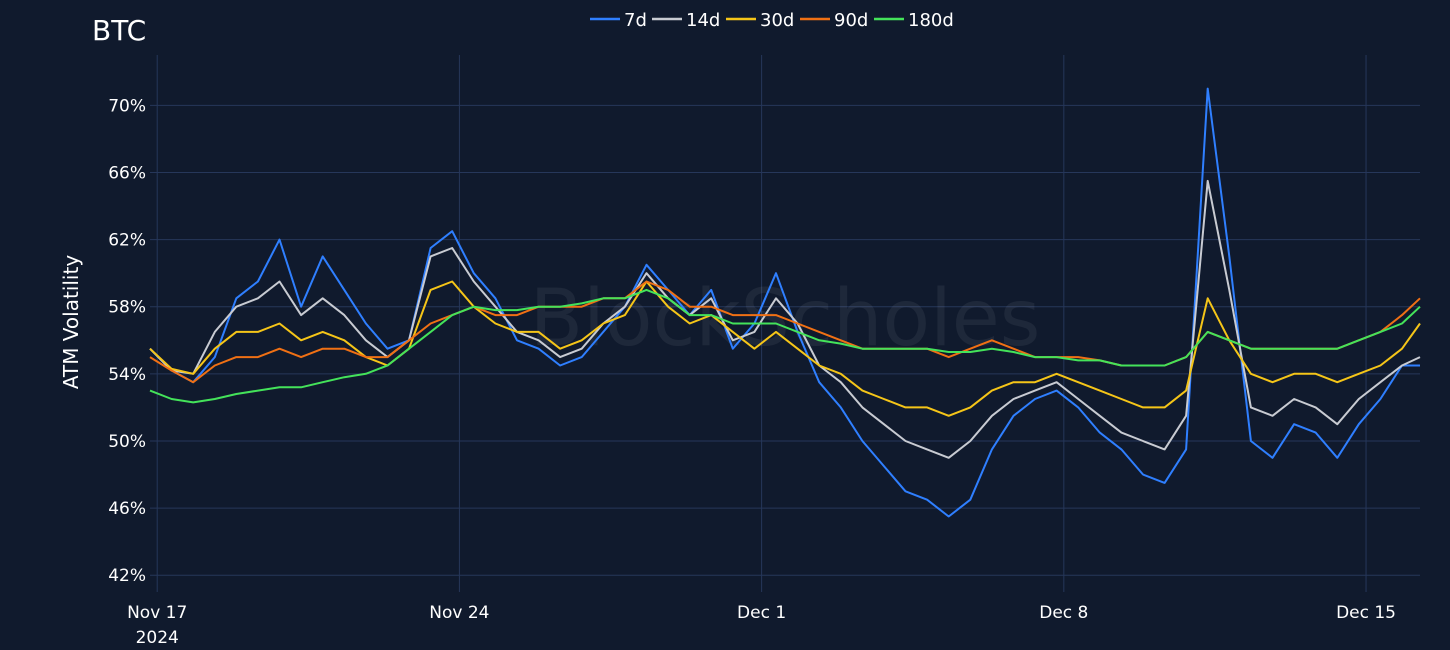 The image size is (1450, 650). Describe the element at coordinates (71, 322) in the screenshot. I see `y-axis-title: ATM Volatility` at that location.